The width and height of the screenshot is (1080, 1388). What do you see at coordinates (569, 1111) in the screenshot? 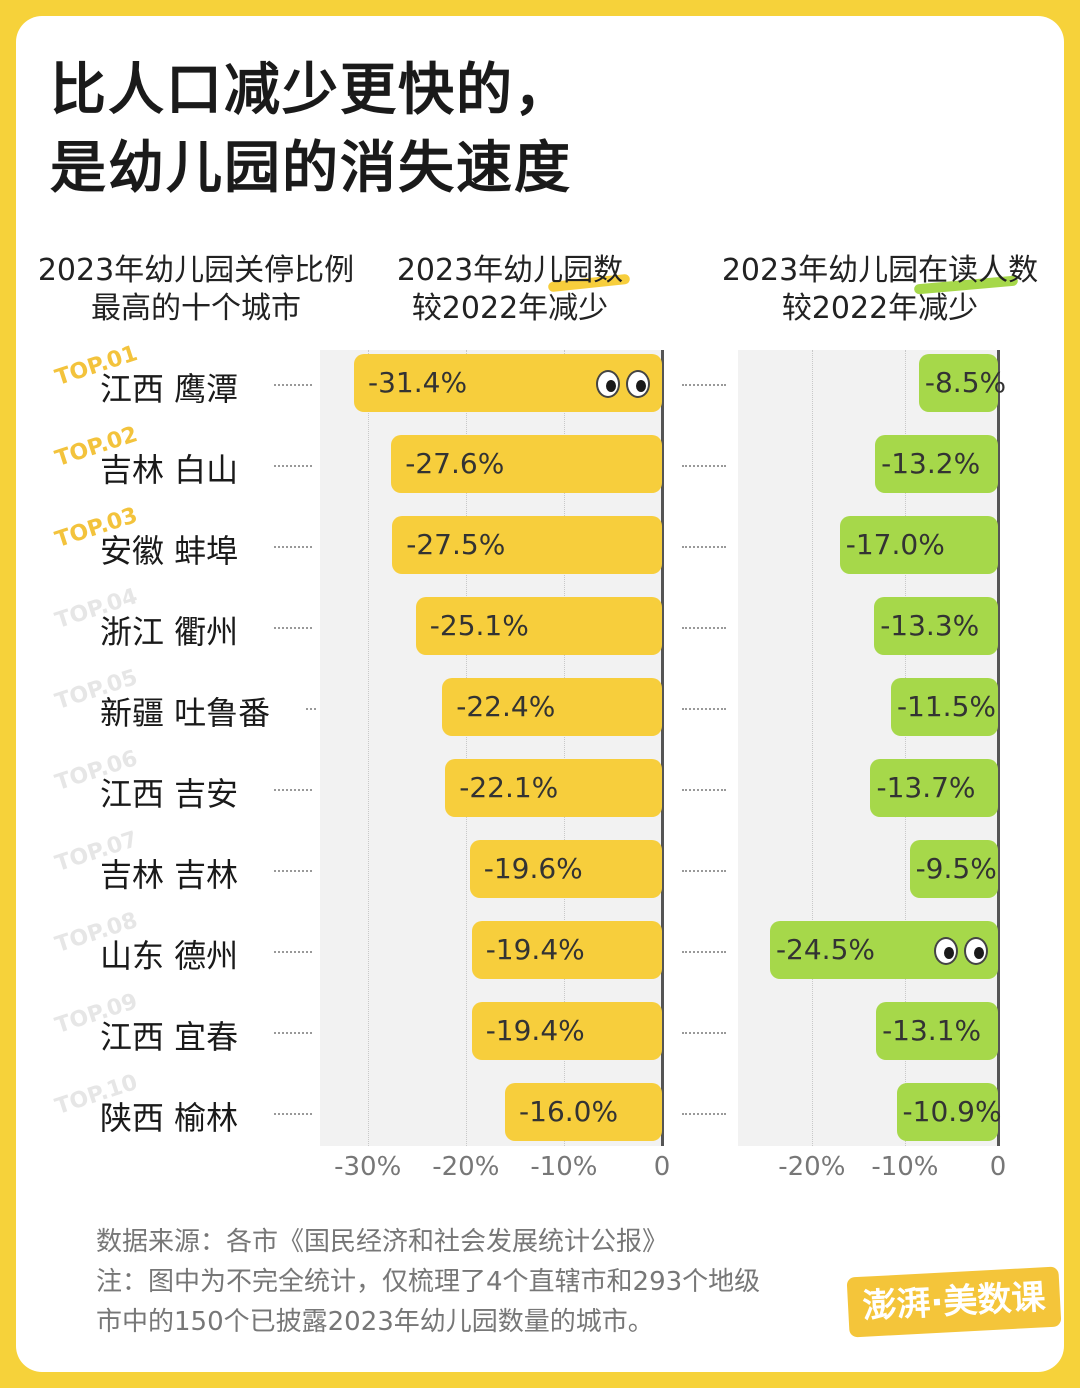
I see `kindergarten-value-label: -16.0%` at bounding box center [569, 1111].